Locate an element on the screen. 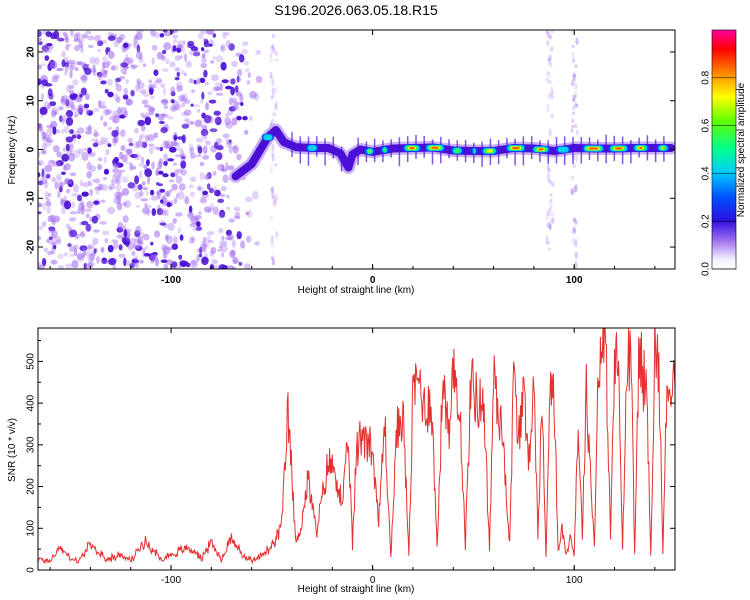  snr-y-label: SNR (10 * v/v) is located at coordinates (12, 450).